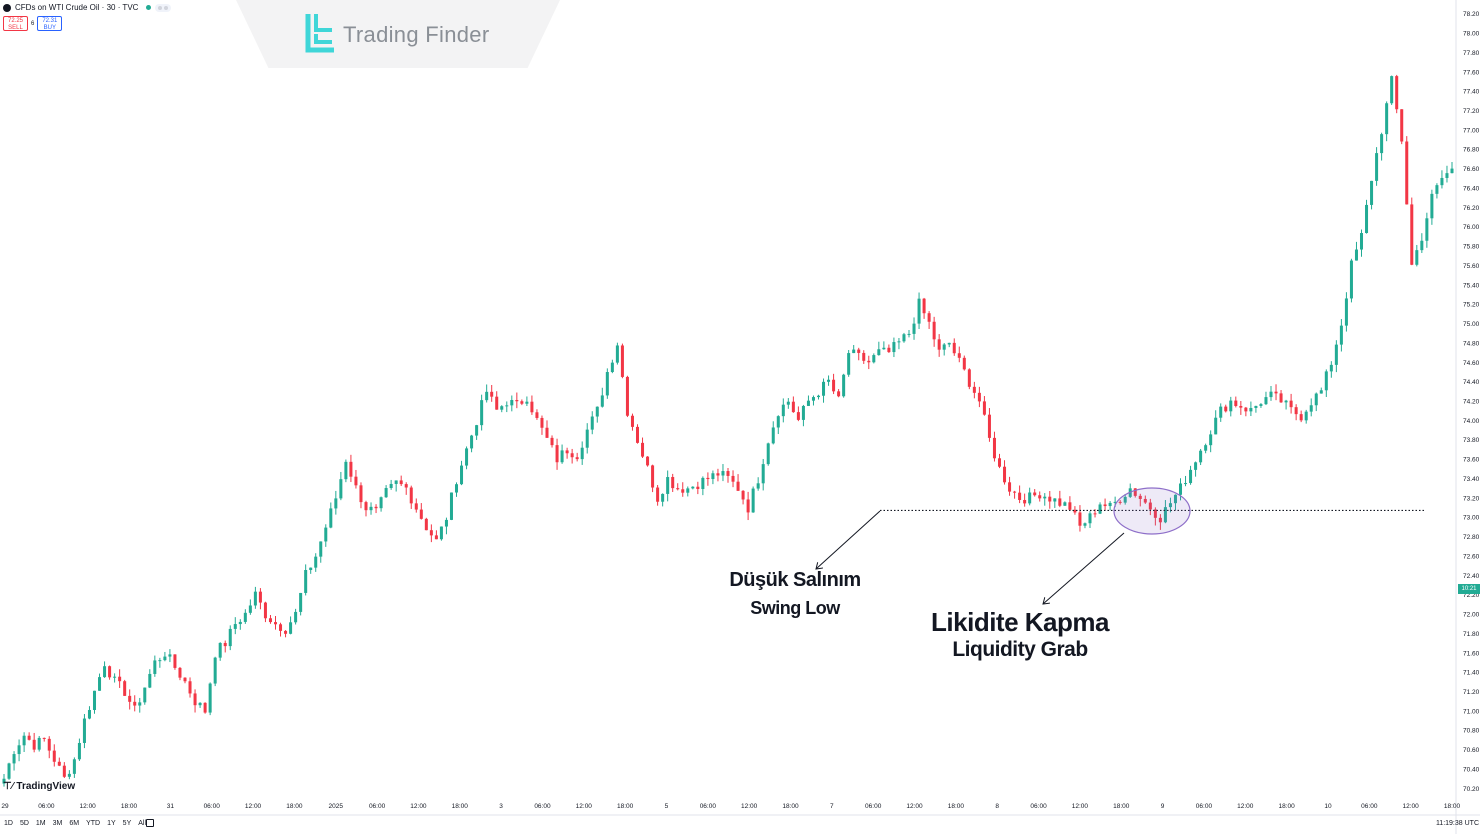 This screenshot has width=1480, height=834. I want to click on range-all: All, so click(142, 823).